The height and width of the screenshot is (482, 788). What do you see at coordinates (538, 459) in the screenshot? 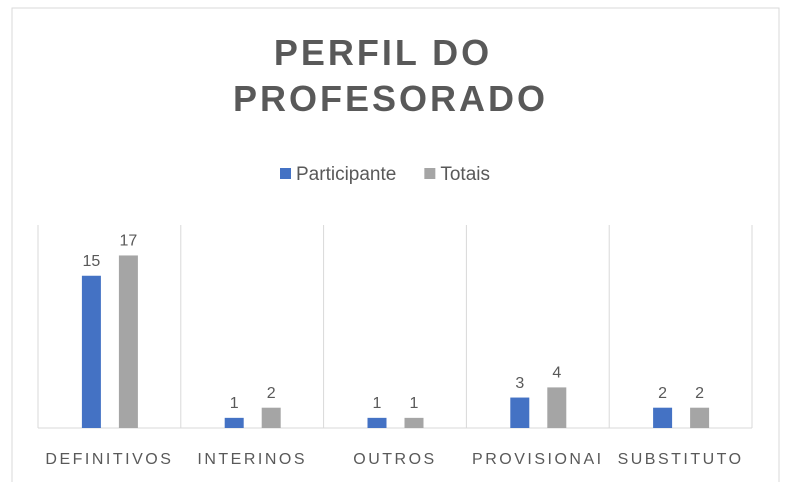
I see `x-tick-label: PROVISIONAI` at bounding box center [538, 459].